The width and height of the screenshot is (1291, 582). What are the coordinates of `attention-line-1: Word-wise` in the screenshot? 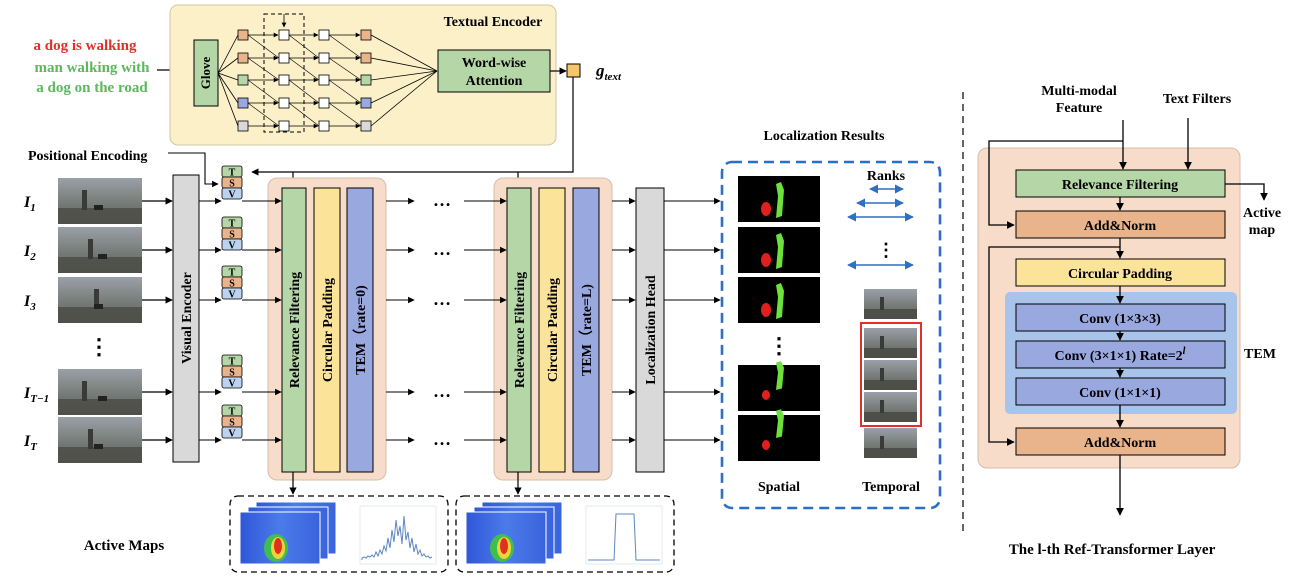 It's located at (494, 63).